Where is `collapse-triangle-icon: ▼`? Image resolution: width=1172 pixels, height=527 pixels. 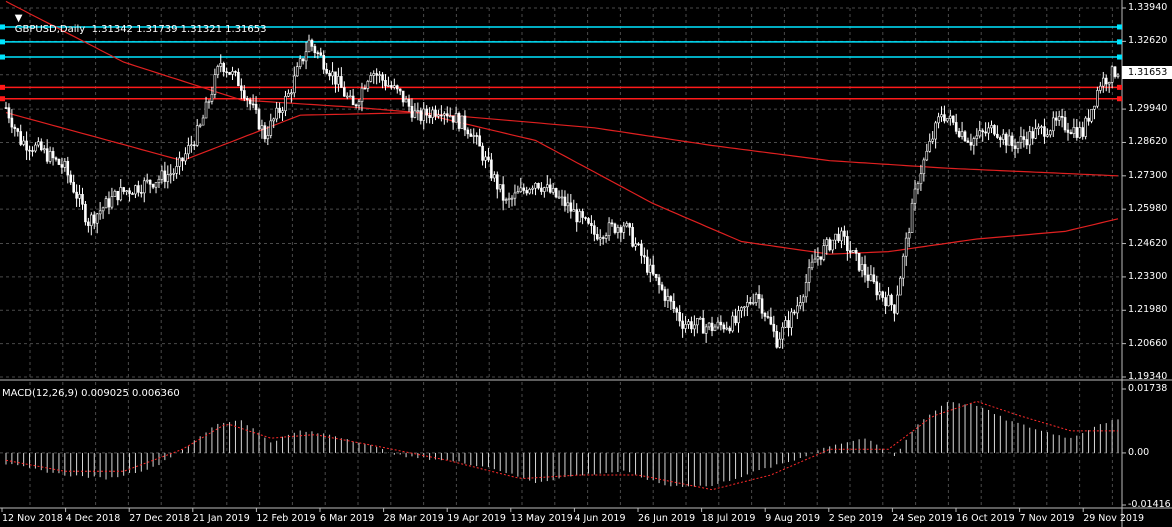 collapse-triangle-icon: ▼ is located at coordinates (18, 18).